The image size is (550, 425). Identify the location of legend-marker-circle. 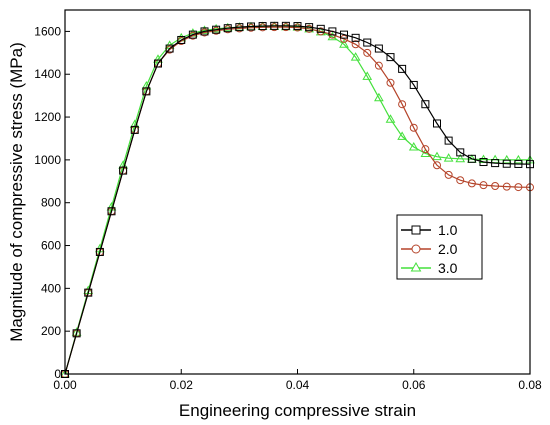
(416, 249).